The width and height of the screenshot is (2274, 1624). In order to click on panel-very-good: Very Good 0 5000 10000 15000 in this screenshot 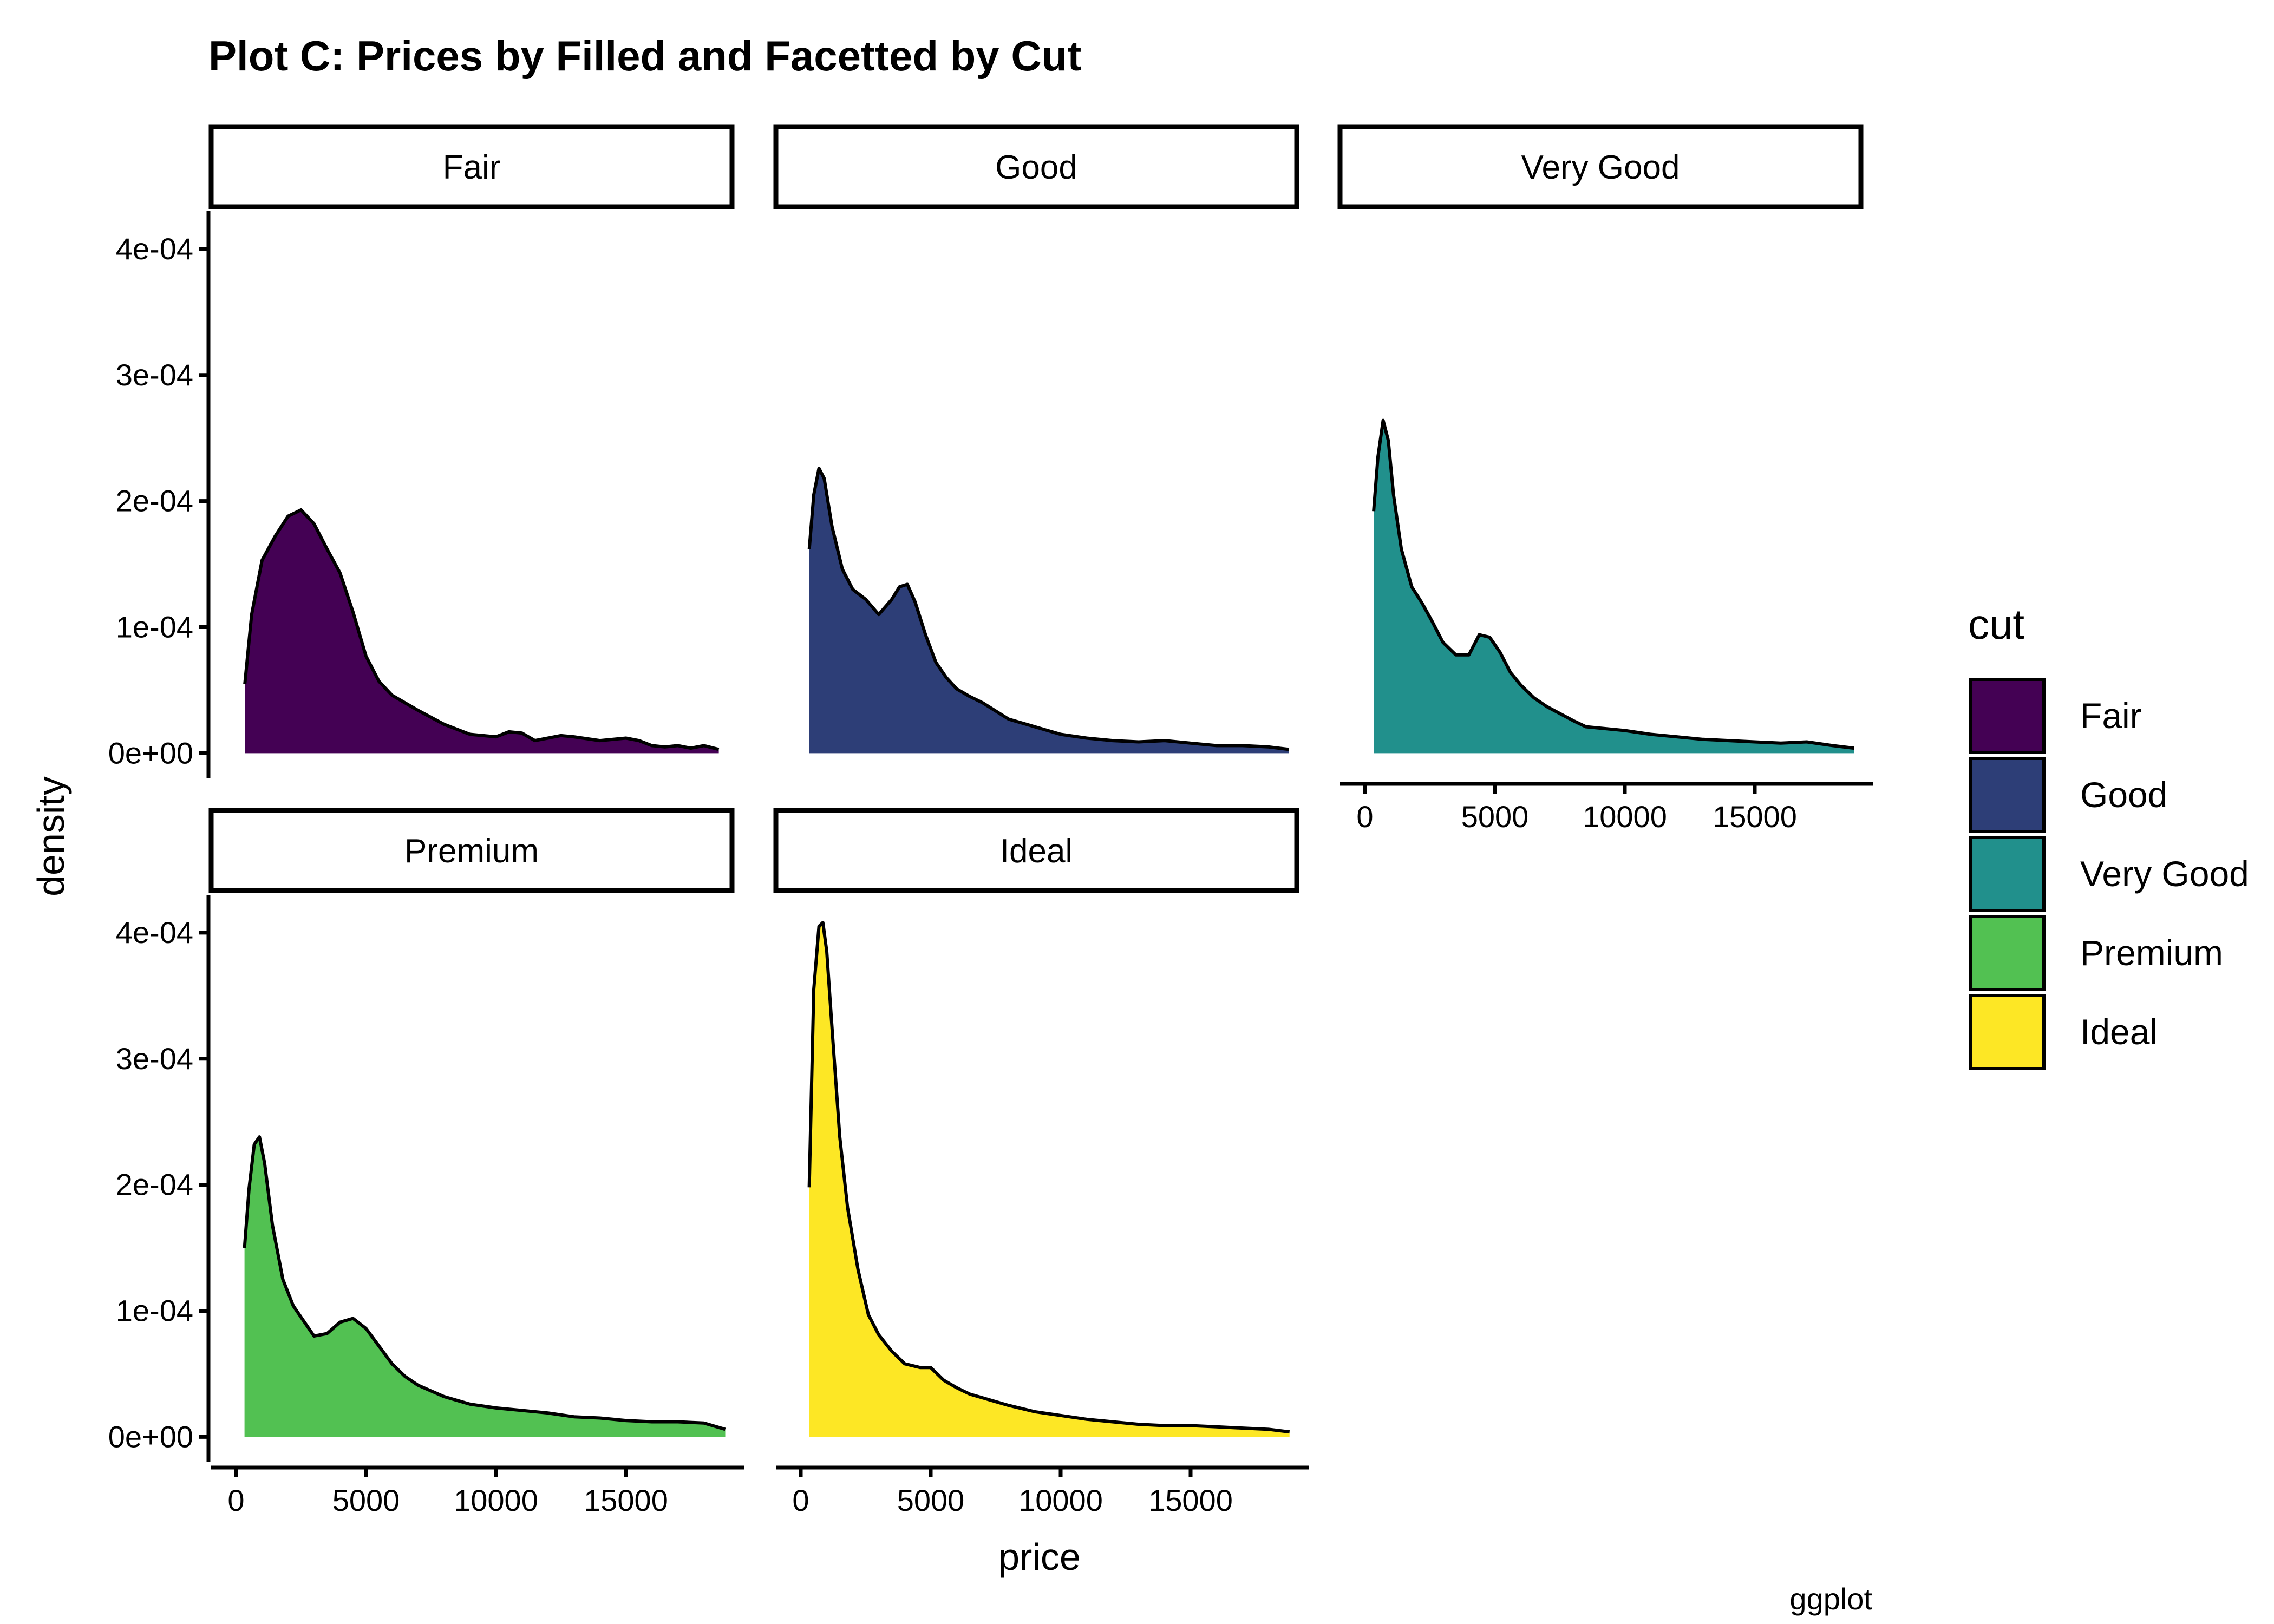, I will do `click(1605, 479)`.